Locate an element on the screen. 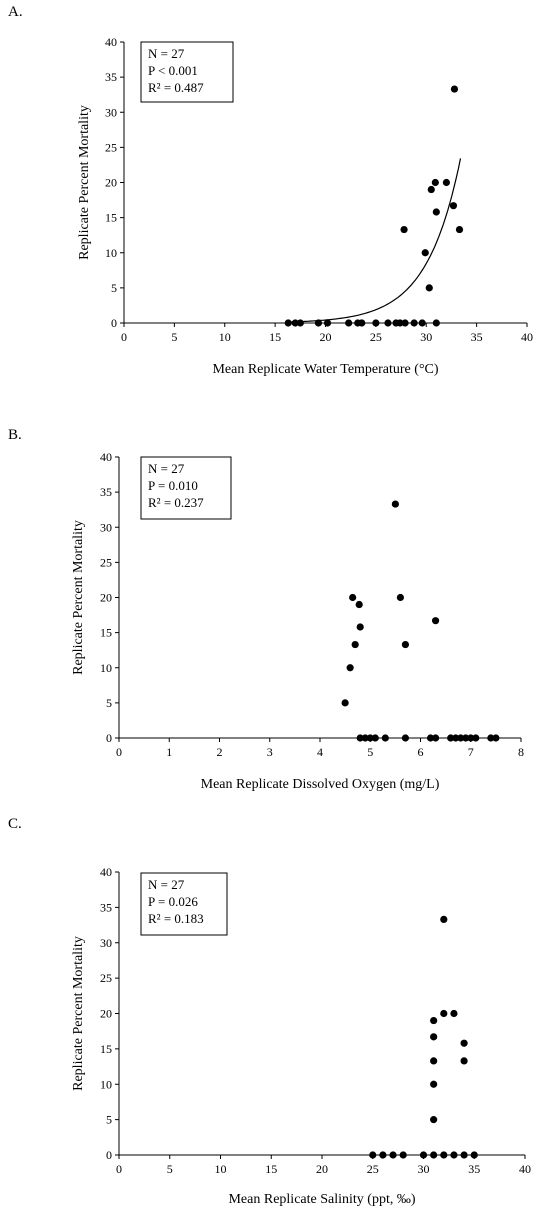 The image size is (533, 1213). stats-line: R² = 0.183 is located at coordinates (176, 918).